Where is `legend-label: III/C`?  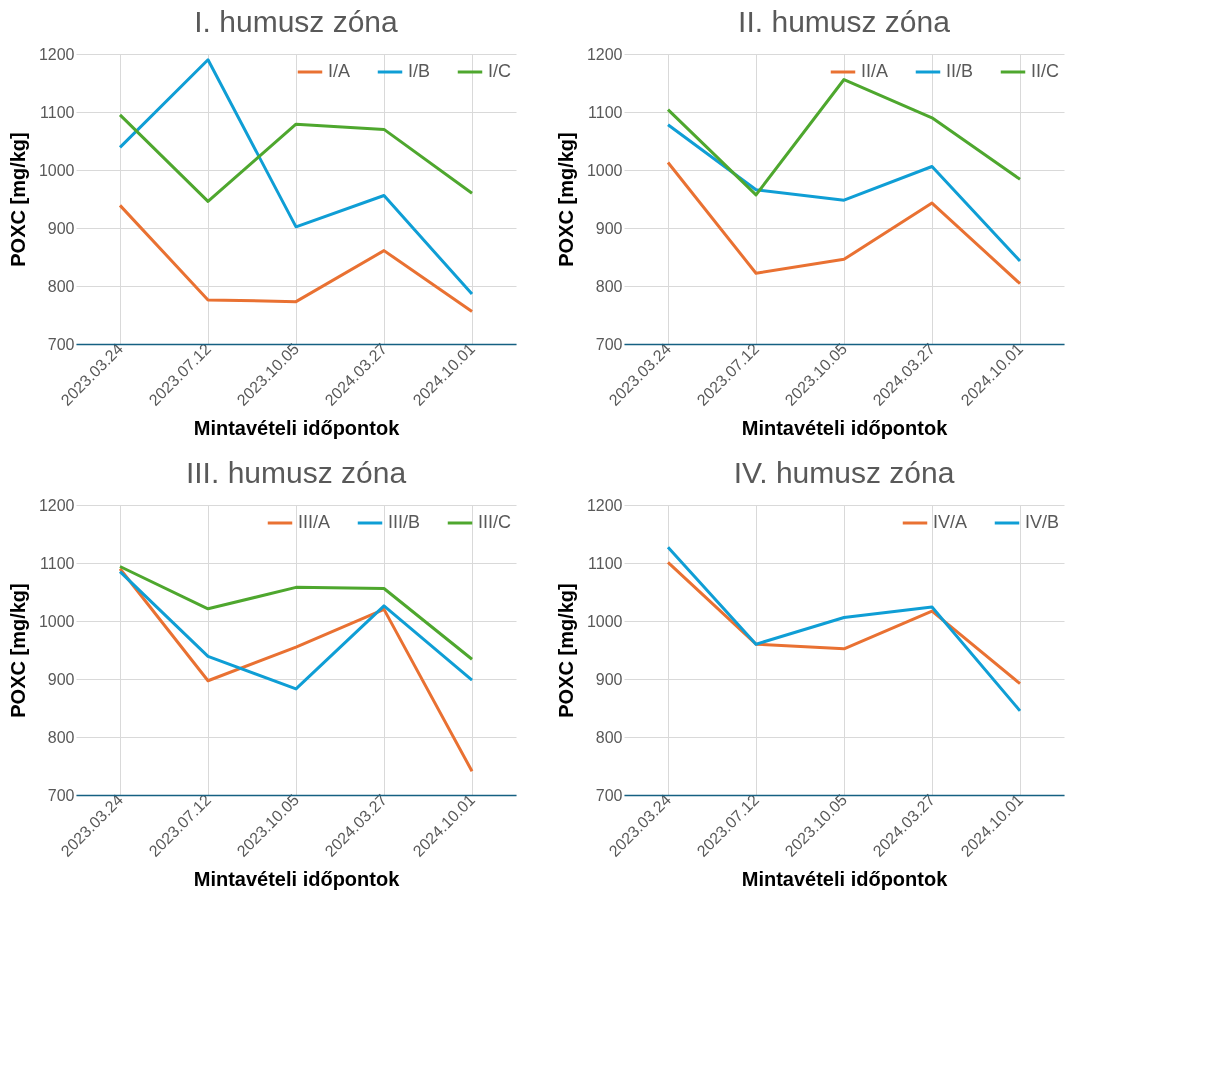 legend-label: III/C is located at coordinates (495, 522).